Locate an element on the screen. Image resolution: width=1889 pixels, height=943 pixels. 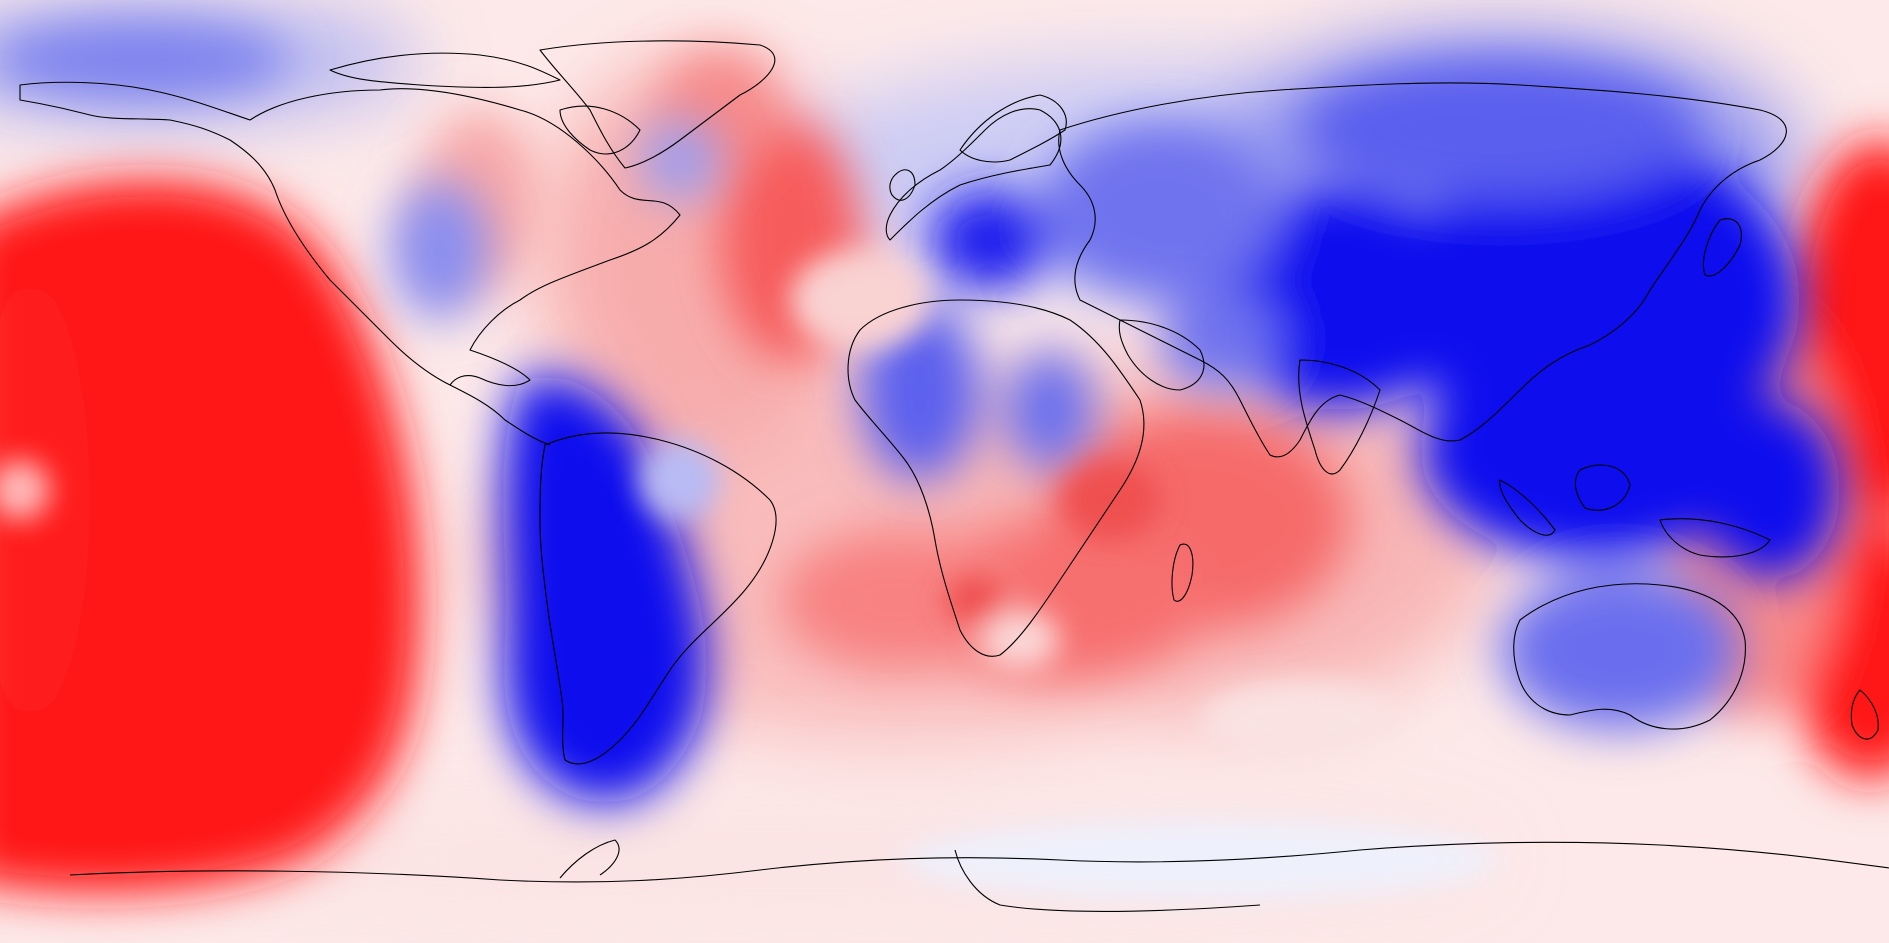
antarctica-coastline is located at coordinates (979, 862).